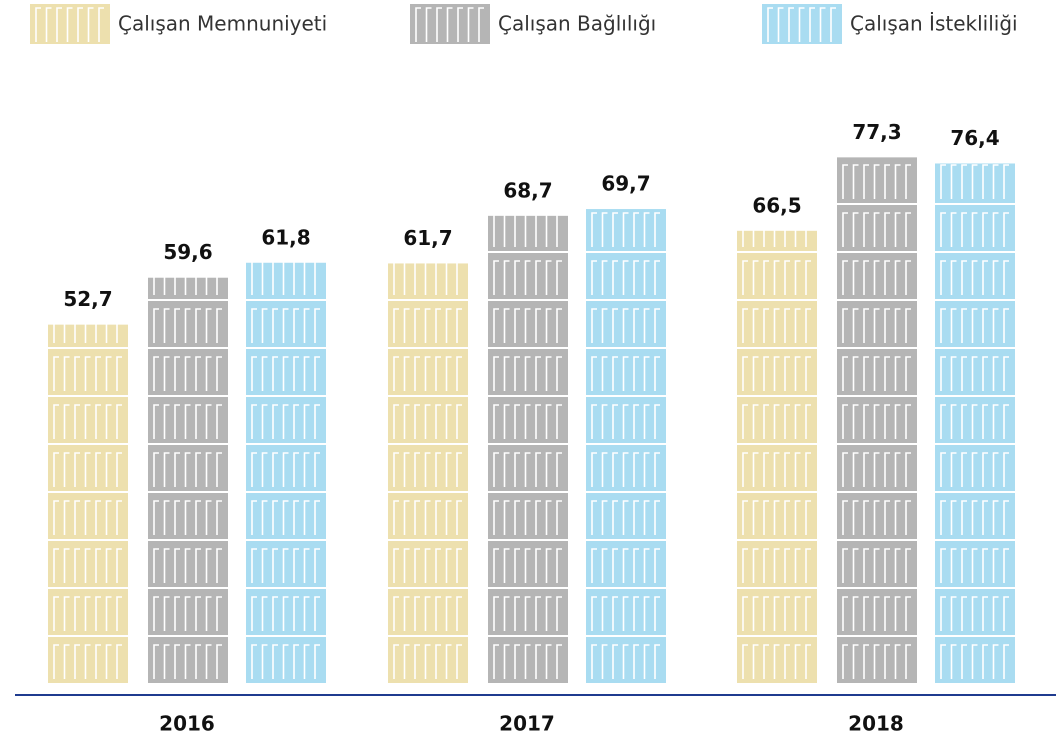 This screenshot has width=1061, height=742. Describe the element at coordinates (625, 184) in the screenshot. I see `value-label: 69,7` at that location.